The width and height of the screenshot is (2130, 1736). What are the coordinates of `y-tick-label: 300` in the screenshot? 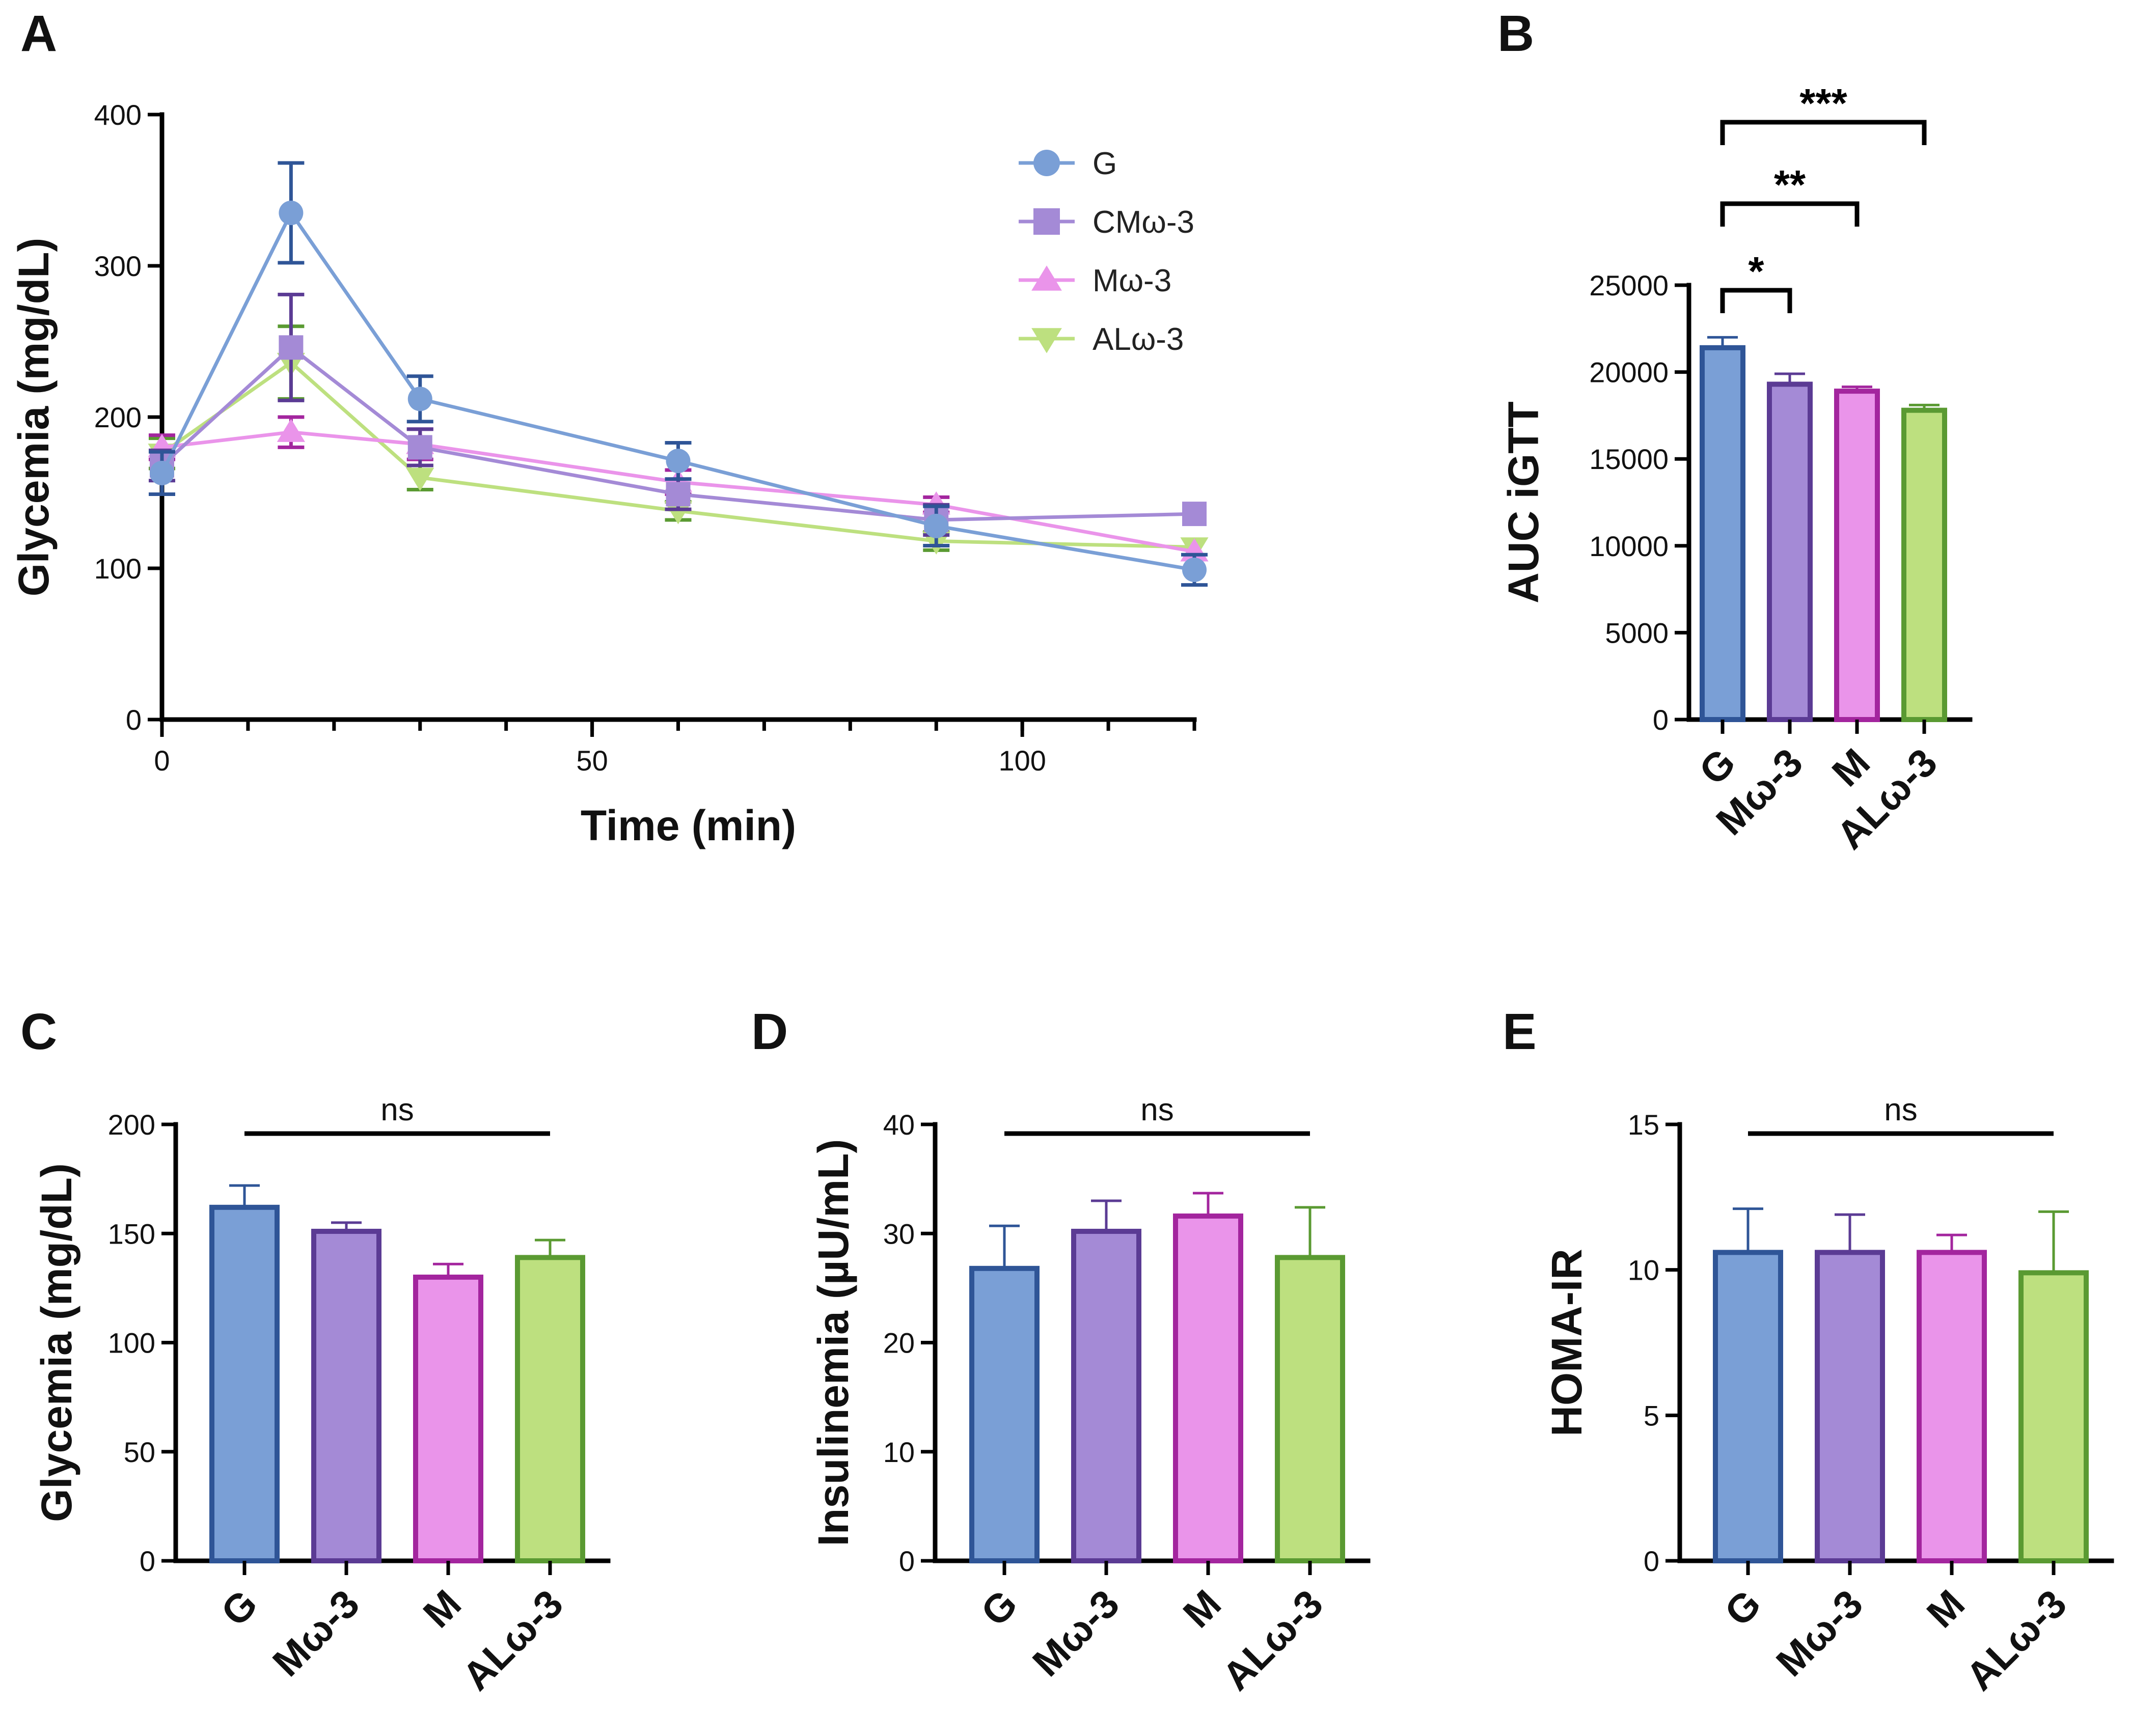 It's located at (118, 266).